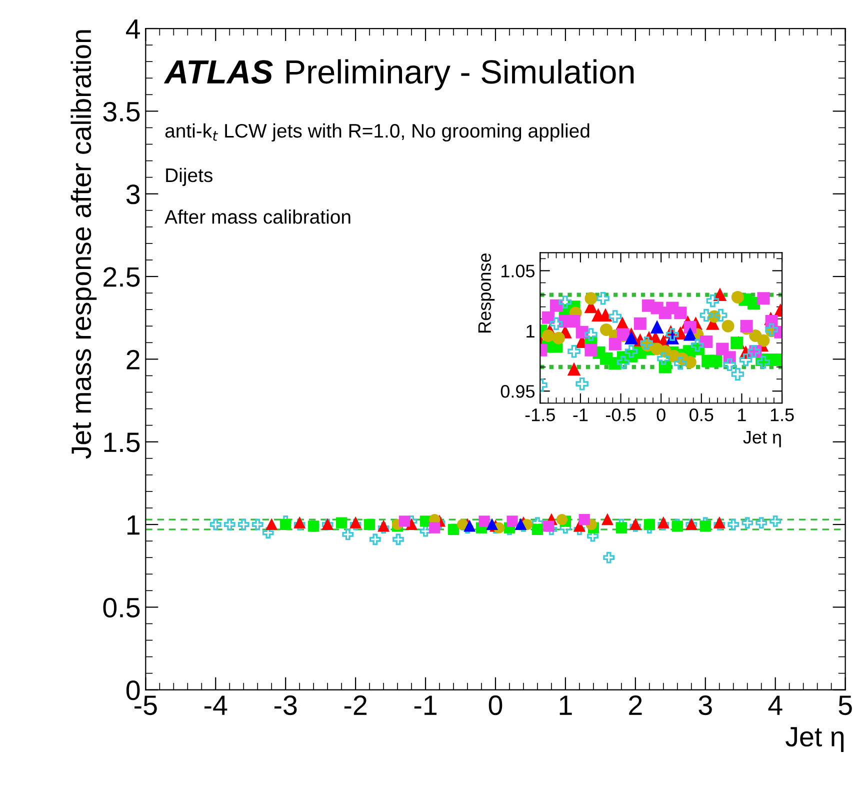 The height and width of the screenshot is (792, 867). I want to click on annotation: anti-k$_{t}$ LCW jets with R=1.0, No grooming applied, so click(377, 132).